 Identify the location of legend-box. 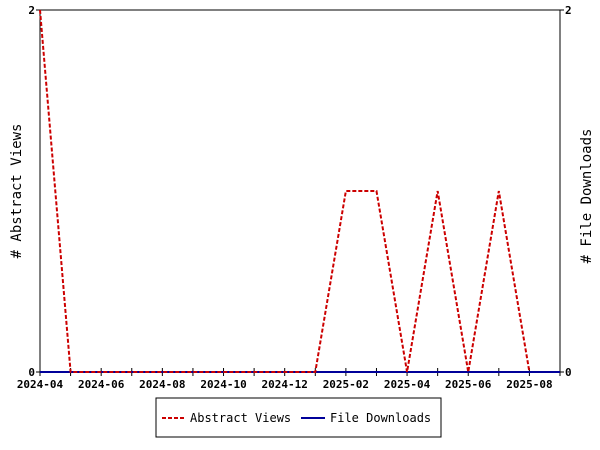
(298, 417).